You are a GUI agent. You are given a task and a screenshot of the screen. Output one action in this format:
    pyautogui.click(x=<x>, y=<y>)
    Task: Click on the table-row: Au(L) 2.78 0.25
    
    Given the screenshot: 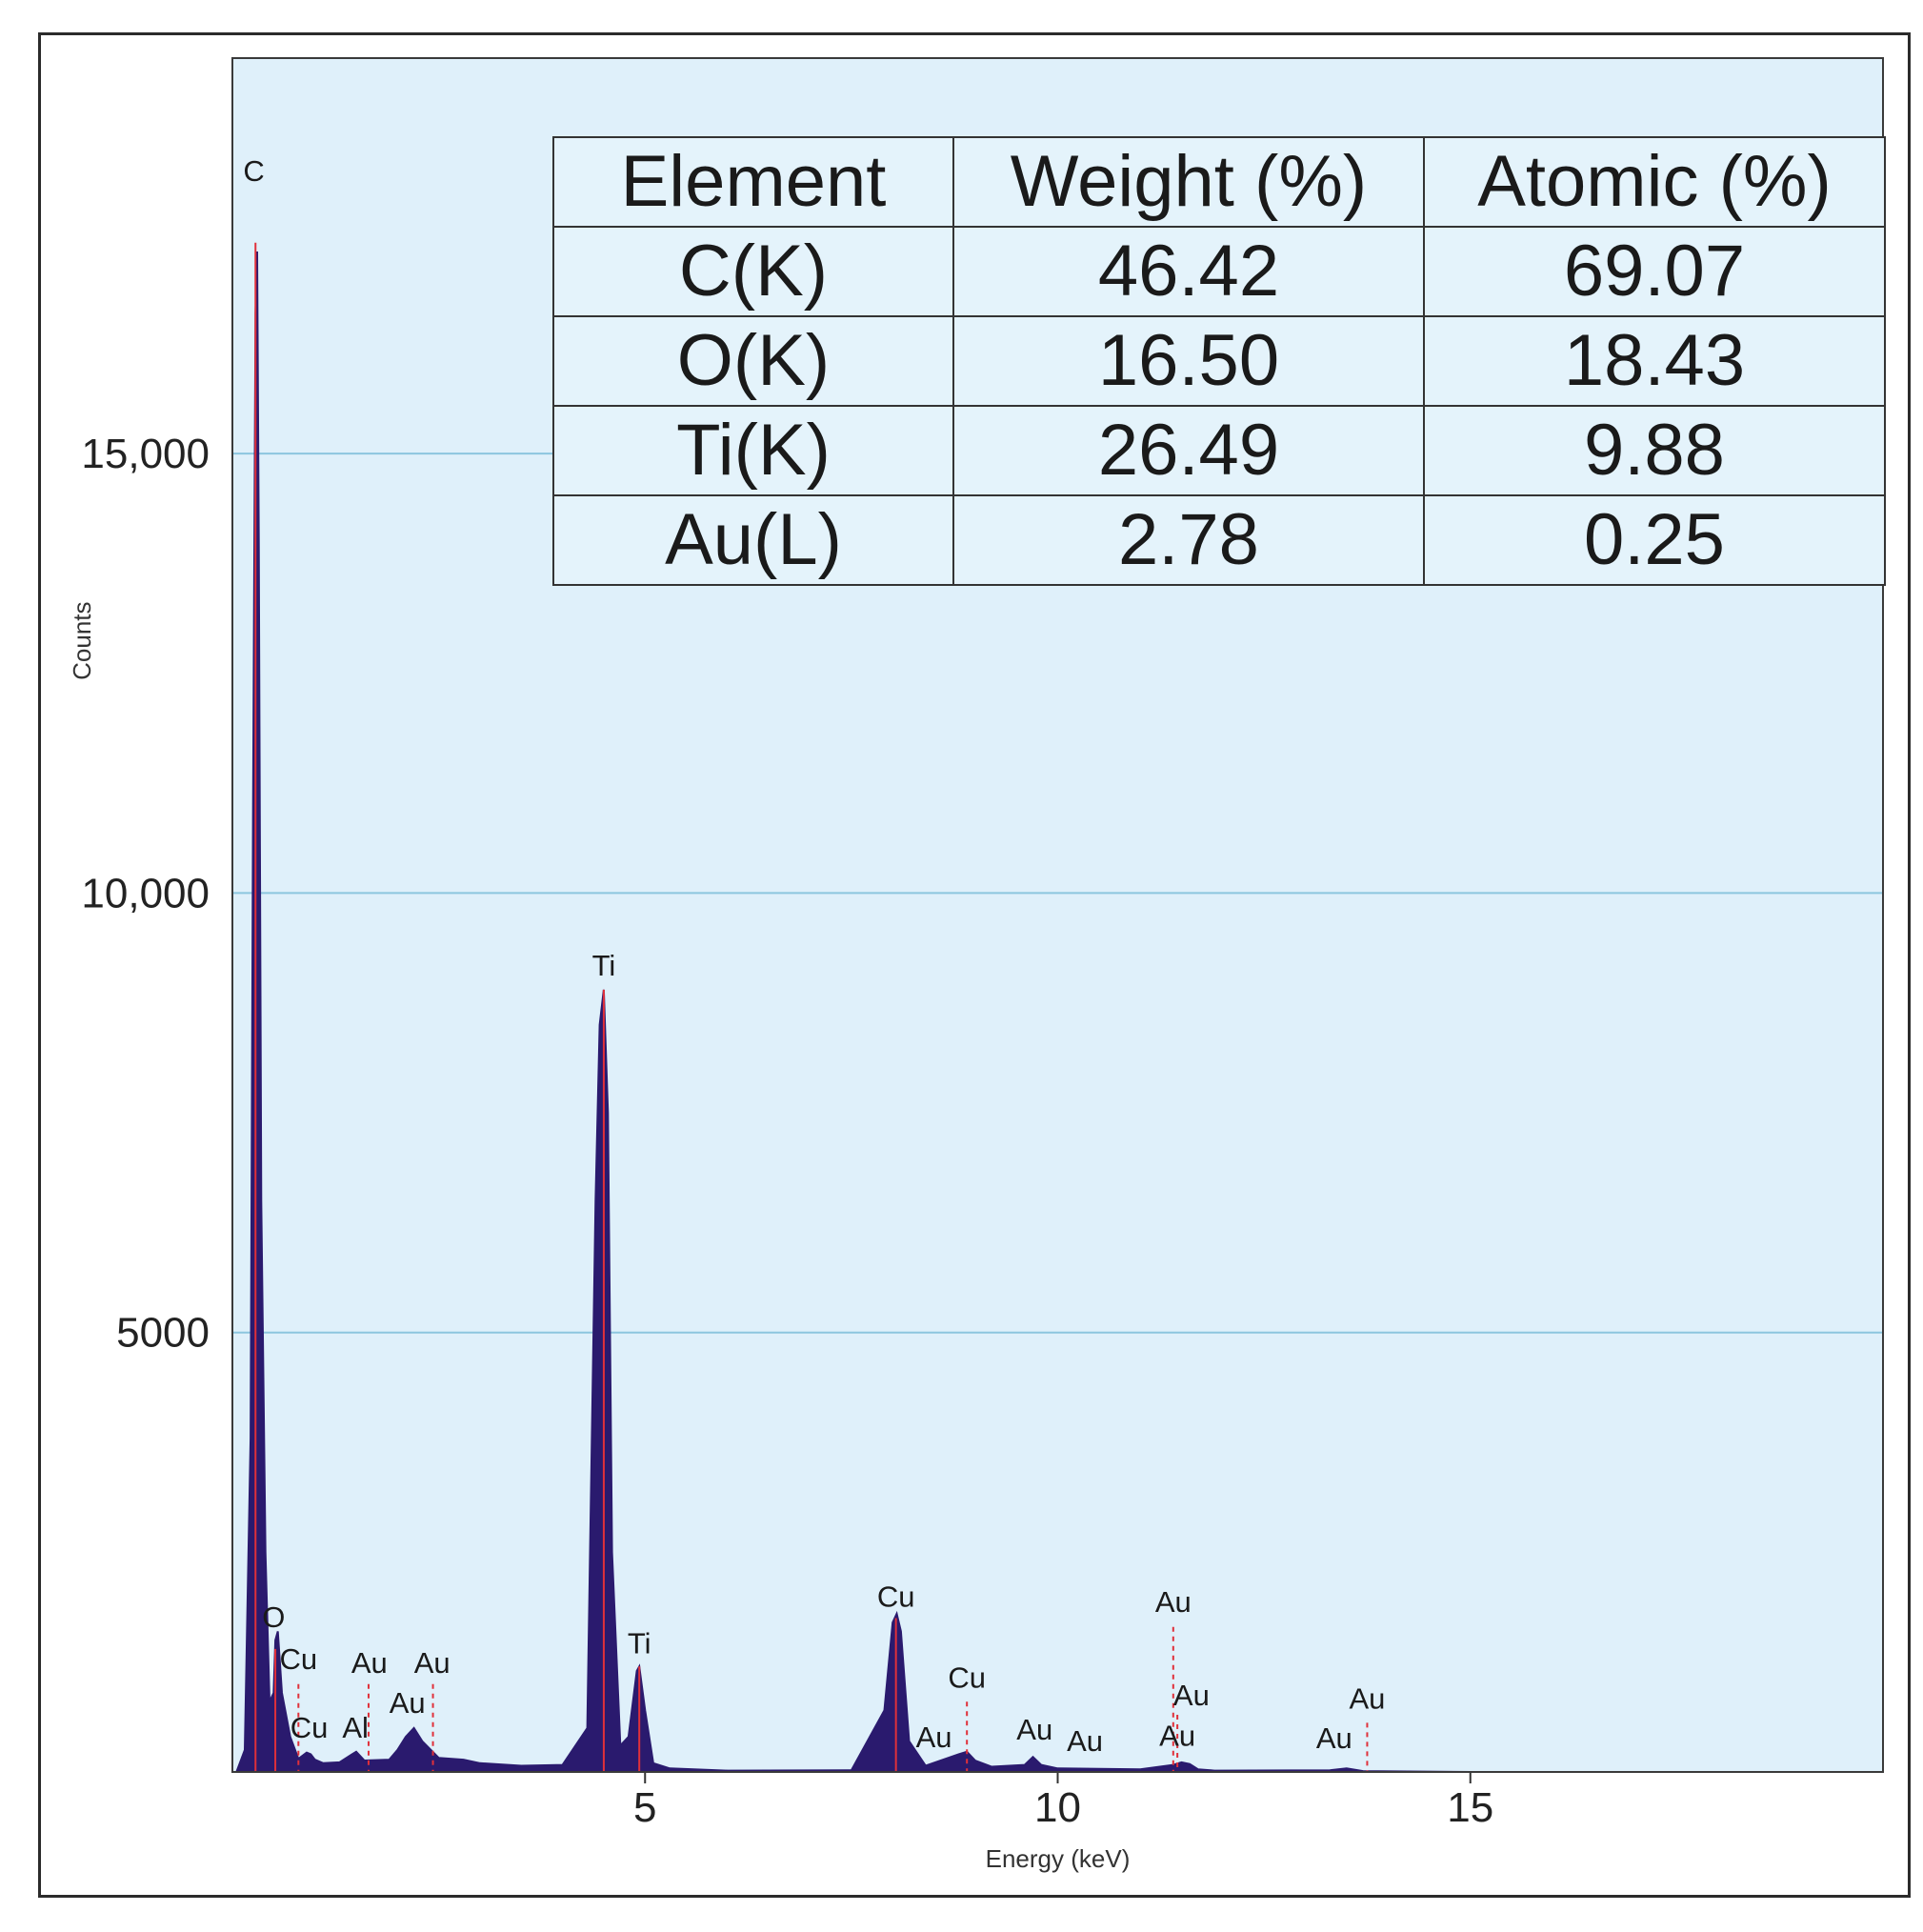 What is the action you would take?
    pyautogui.click(x=1219, y=540)
    